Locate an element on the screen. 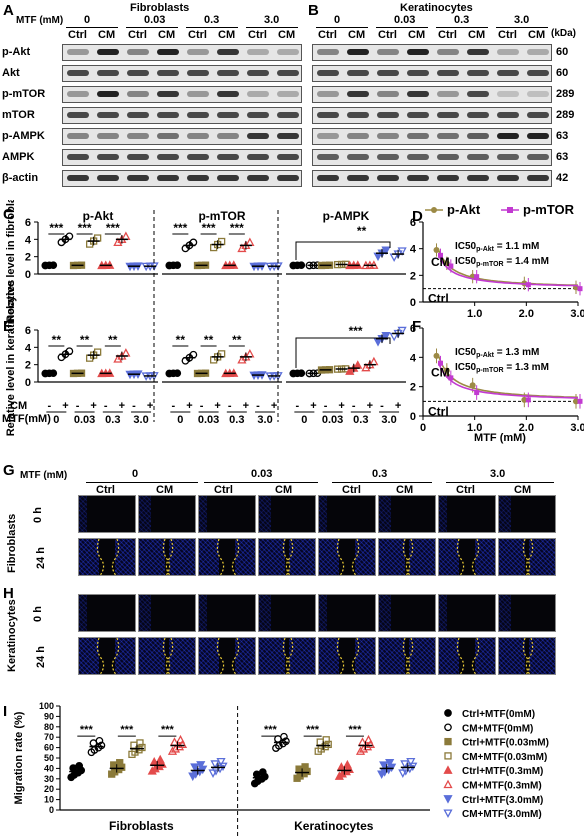 This screenshot has height=836, width=584. y-tick-label: 20 is located at coordinates (49, 789).